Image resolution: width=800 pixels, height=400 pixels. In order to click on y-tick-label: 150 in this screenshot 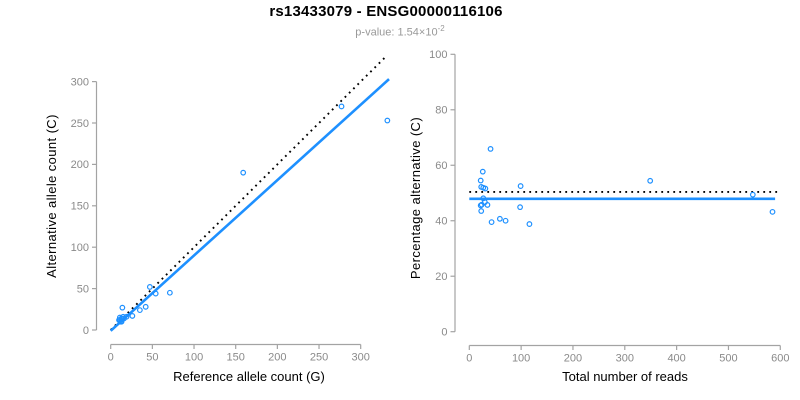, I will do `click(80, 207)`.